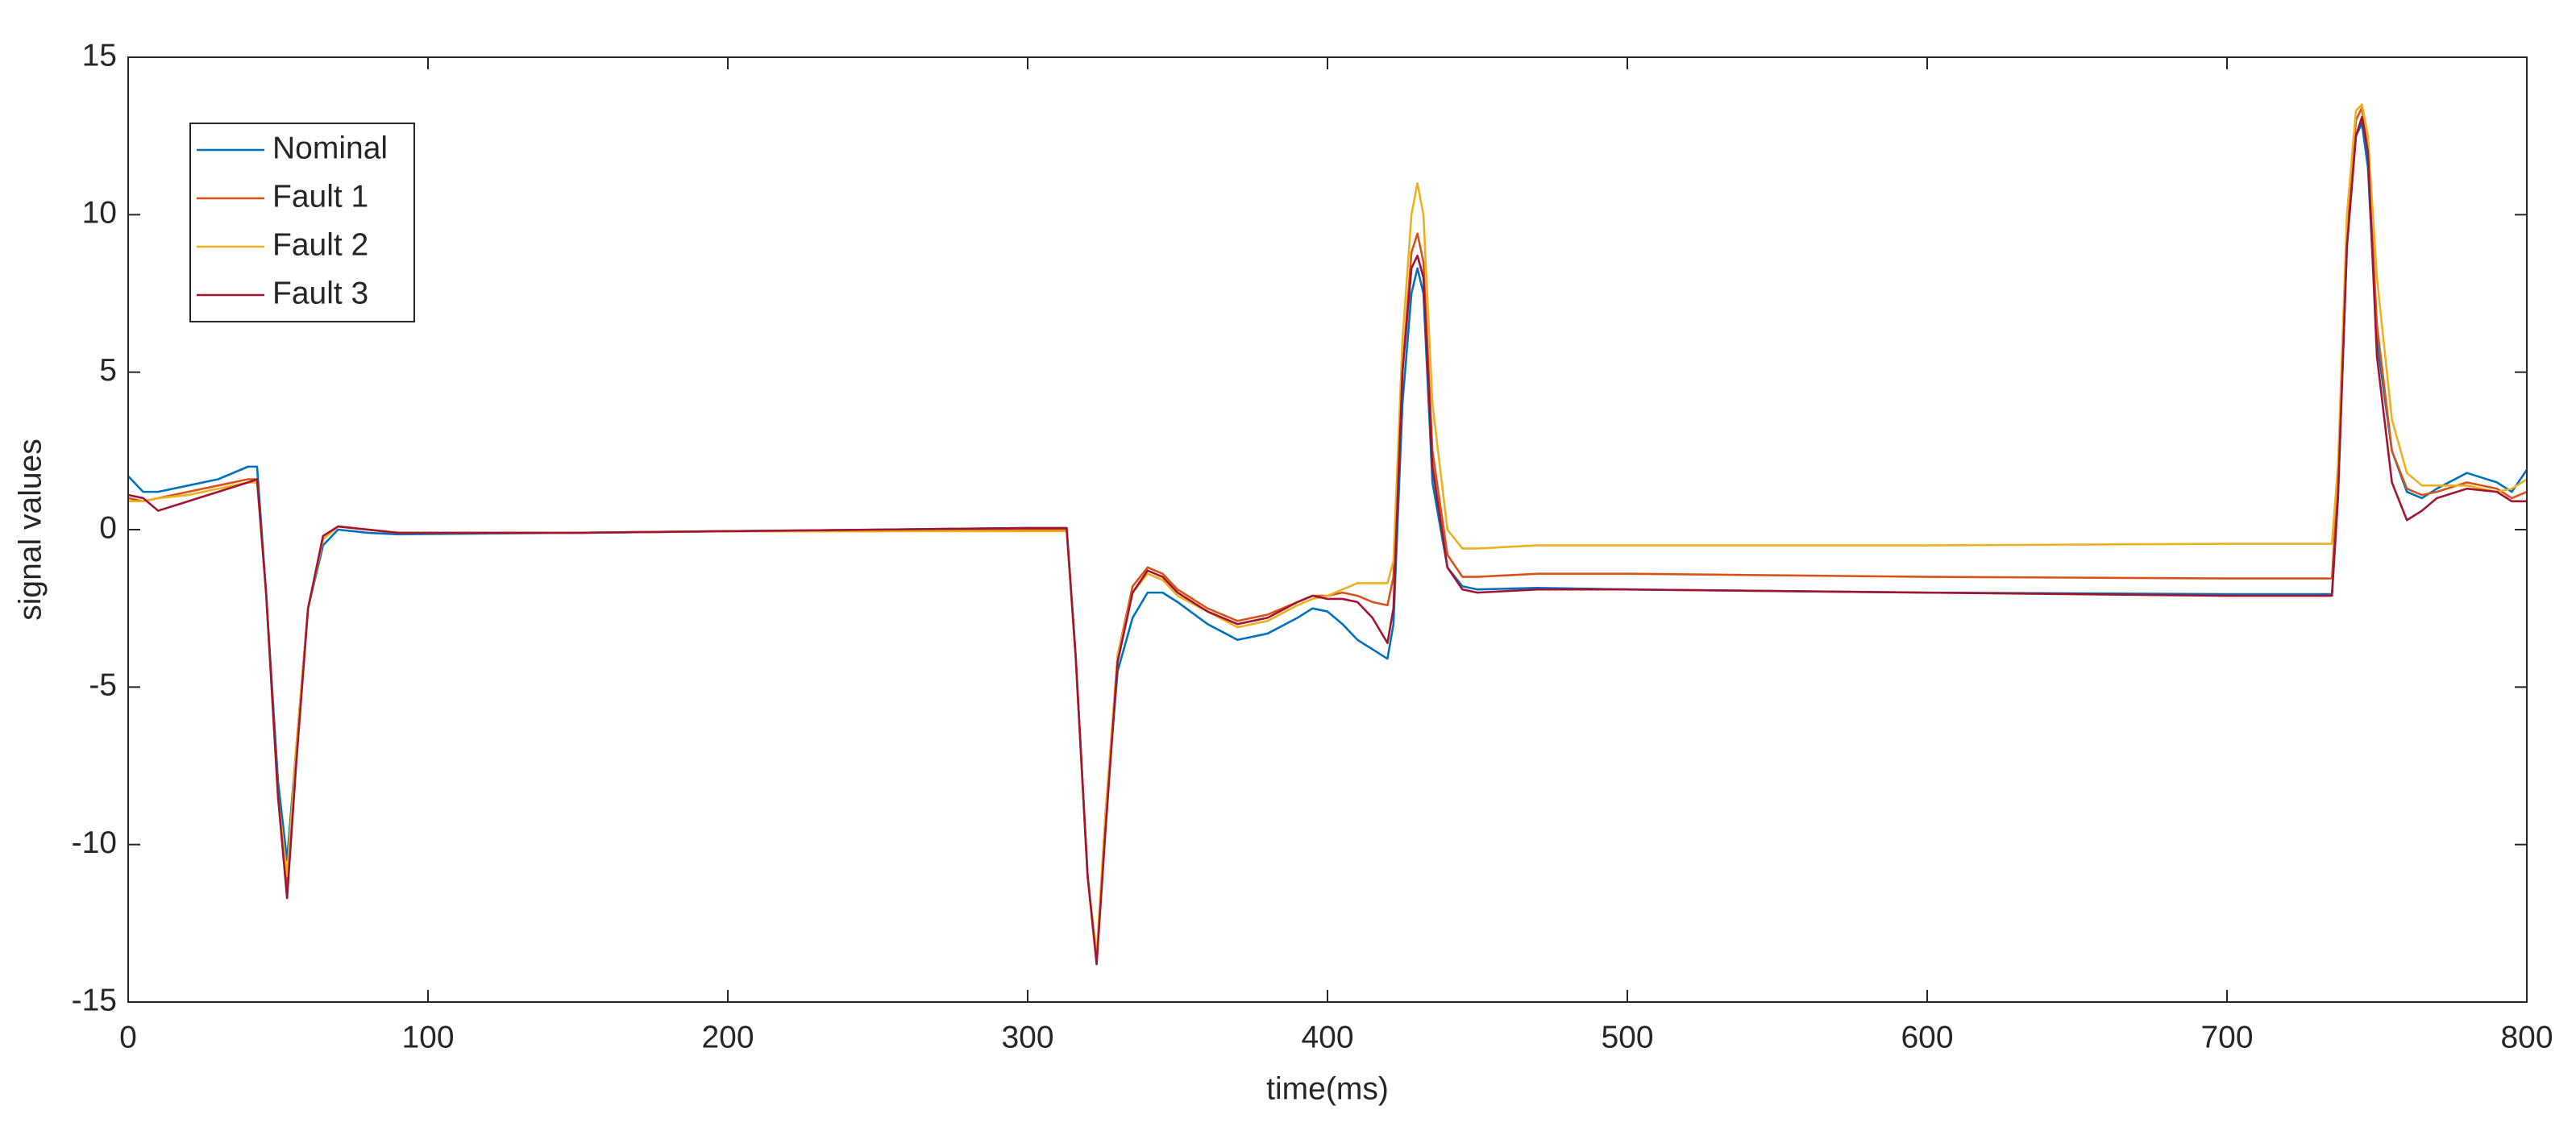 The height and width of the screenshot is (1131, 2576). I want to click on legend-label: Fault 1, so click(320, 196).